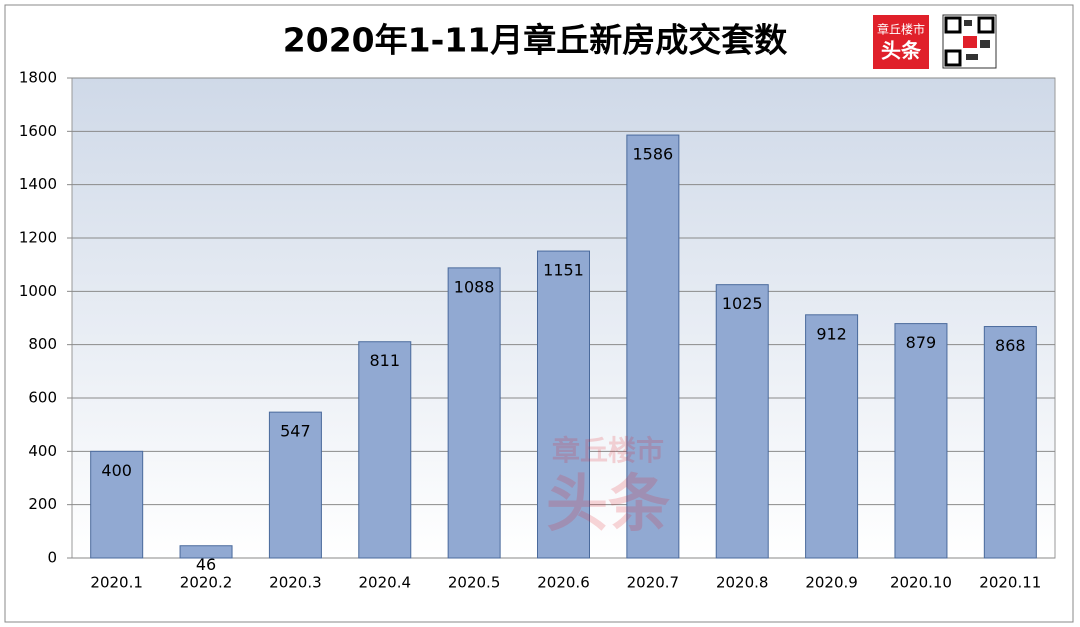  I want to click on data-label: 1088, so click(474, 286).